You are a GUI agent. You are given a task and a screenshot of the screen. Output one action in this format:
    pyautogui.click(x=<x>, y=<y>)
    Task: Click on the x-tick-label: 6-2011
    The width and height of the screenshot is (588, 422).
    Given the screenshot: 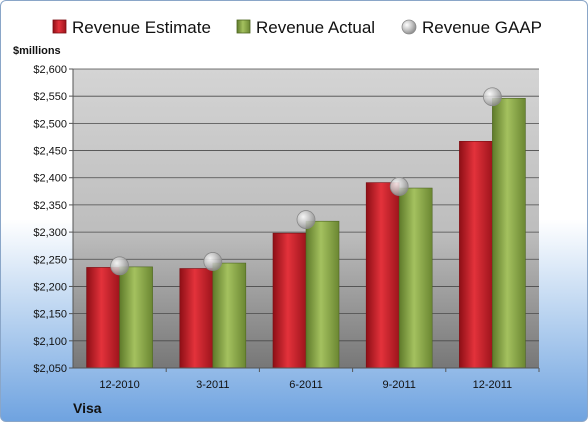 What is the action you would take?
    pyautogui.click(x=305, y=385)
    